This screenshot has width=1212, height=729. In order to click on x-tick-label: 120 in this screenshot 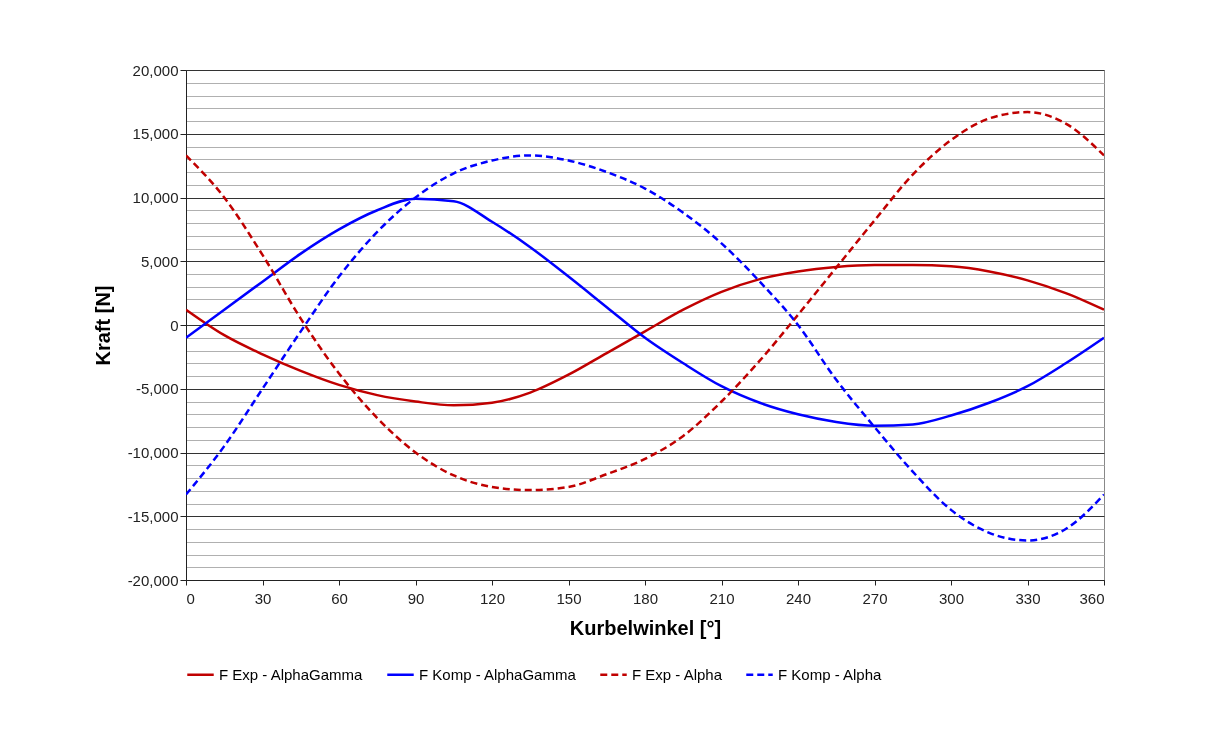, I will do `click(492, 598)`.